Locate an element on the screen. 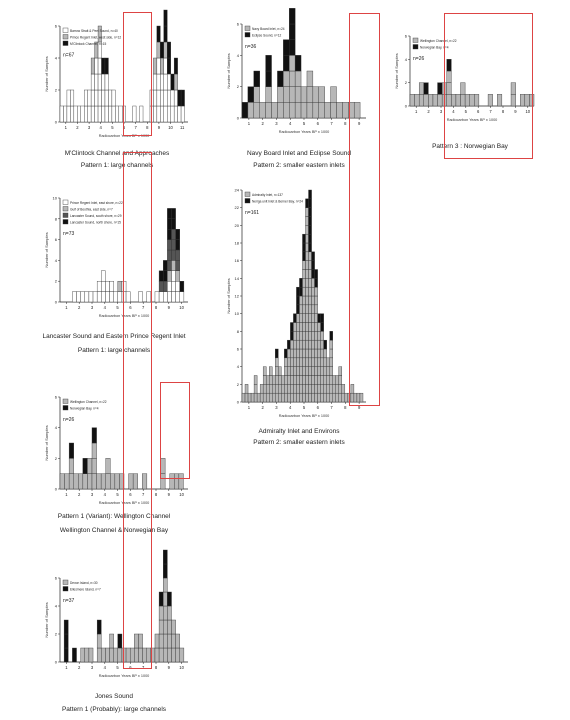  y-axis-title: Number of Samples is located at coordinates (46, 619).